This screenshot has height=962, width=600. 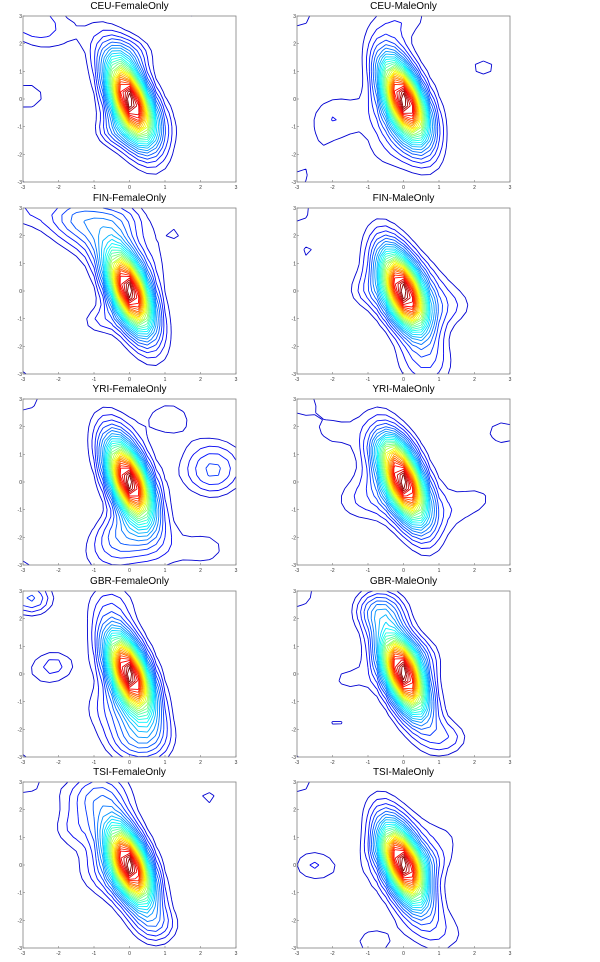 I want to click on y-tick-label: -2, so click(x=294, y=538).